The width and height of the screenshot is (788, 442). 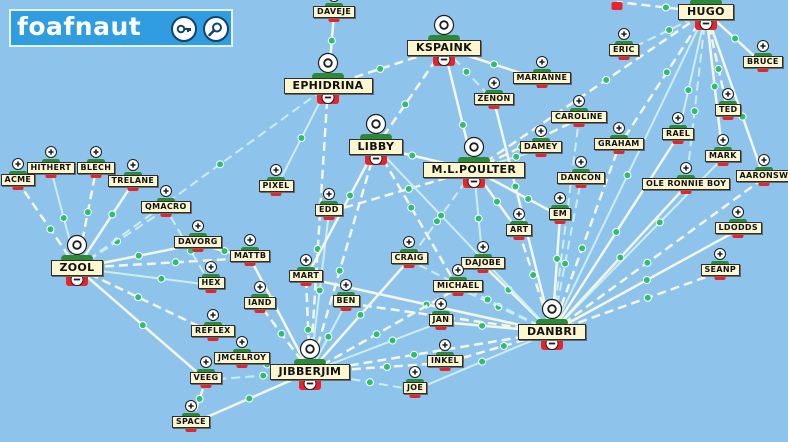 I want to click on person-label: ART, so click(x=519, y=230).